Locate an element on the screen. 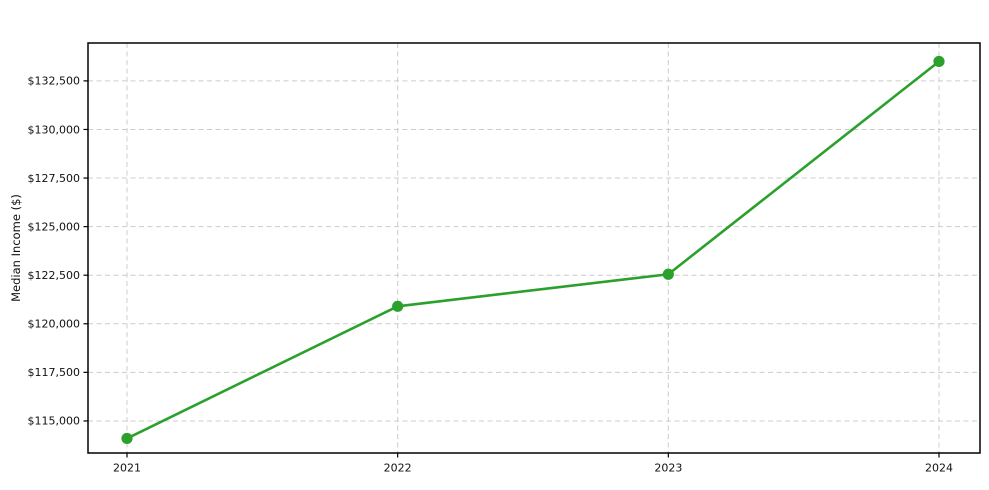 The height and width of the screenshot is (490, 989). y-tick-label: $127,500 is located at coordinates (54, 178).